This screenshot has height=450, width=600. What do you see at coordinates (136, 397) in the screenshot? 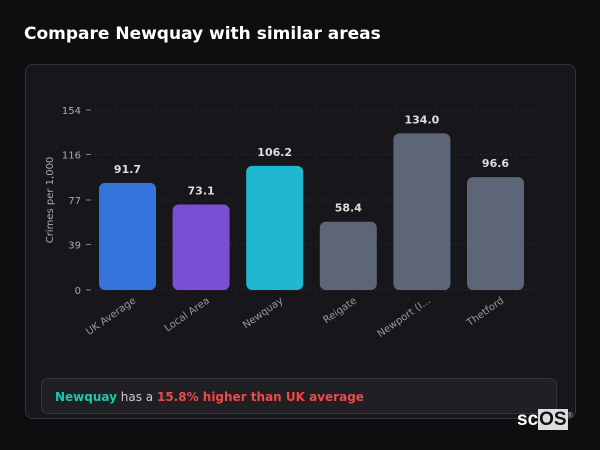
I see `summary-text: has a` at bounding box center [136, 397].